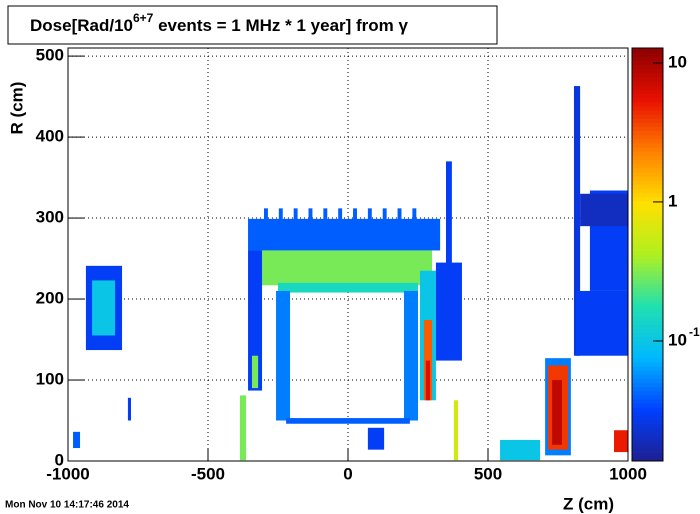 The image size is (700, 514). Describe the element at coordinates (16, 108) in the screenshot. I see `y-axis-label: R (cm)` at that location.